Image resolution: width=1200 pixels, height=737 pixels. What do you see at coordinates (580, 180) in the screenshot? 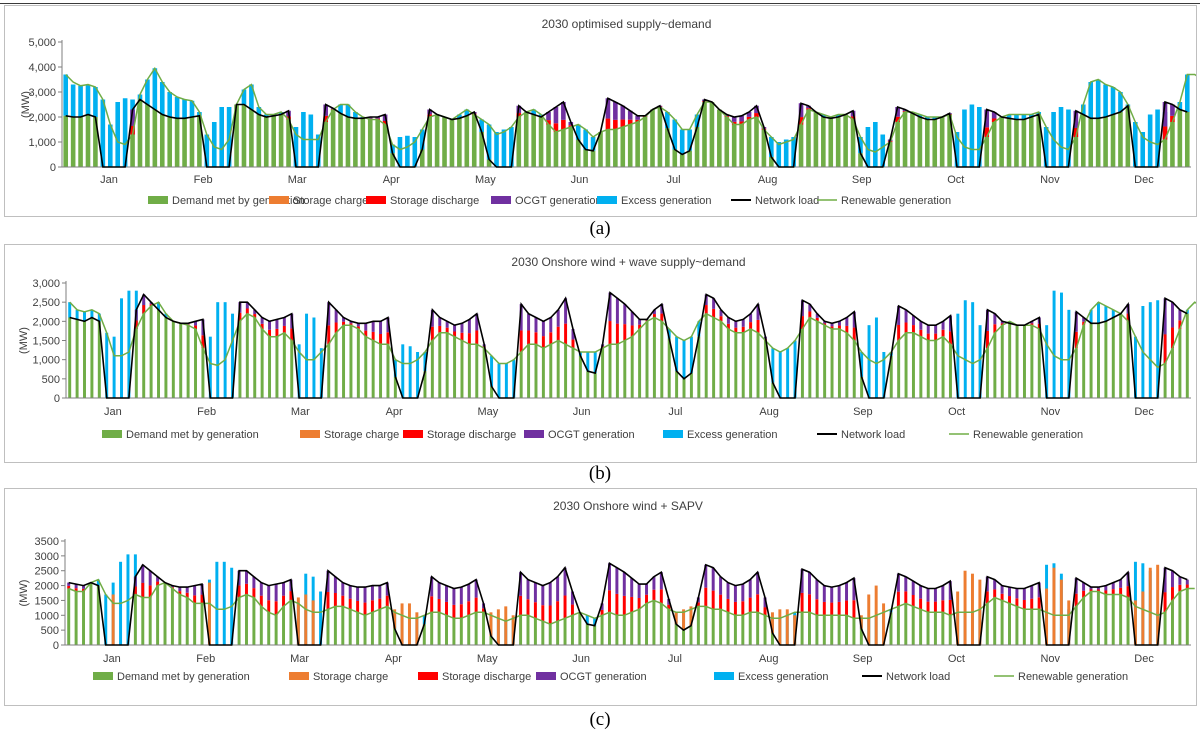
I see `month-label: Jun` at bounding box center [580, 180].